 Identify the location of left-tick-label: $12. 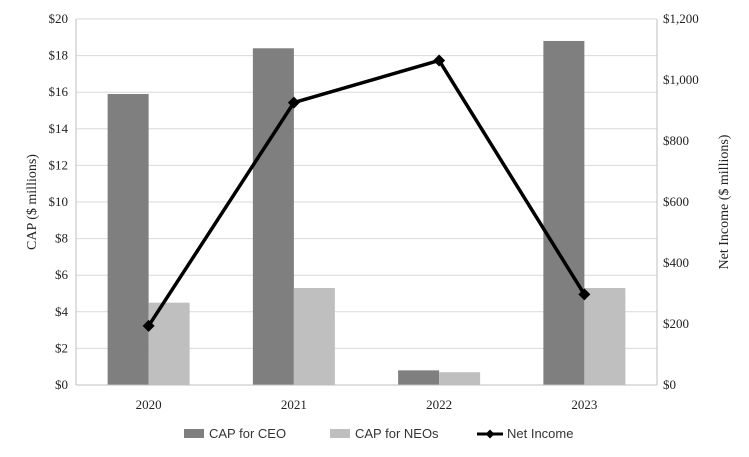
(59, 164).